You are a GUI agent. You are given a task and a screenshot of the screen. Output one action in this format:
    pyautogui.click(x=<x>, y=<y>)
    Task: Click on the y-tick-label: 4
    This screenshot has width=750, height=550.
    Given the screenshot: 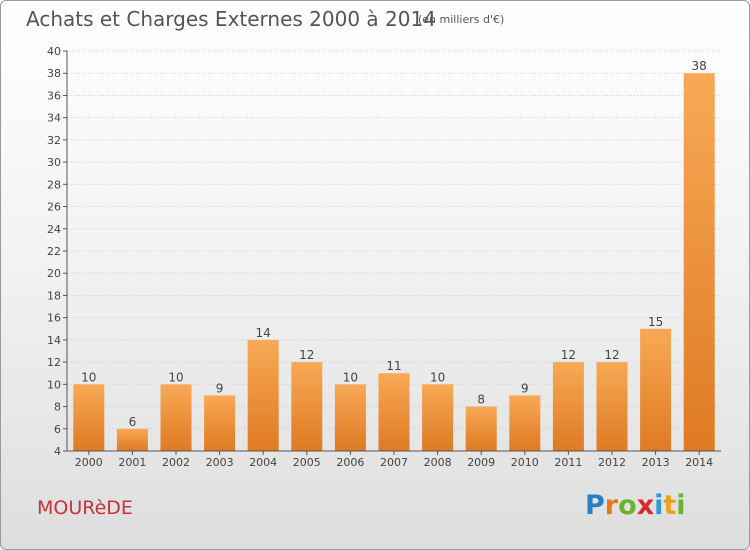 What is the action you would take?
    pyautogui.click(x=57, y=451)
    